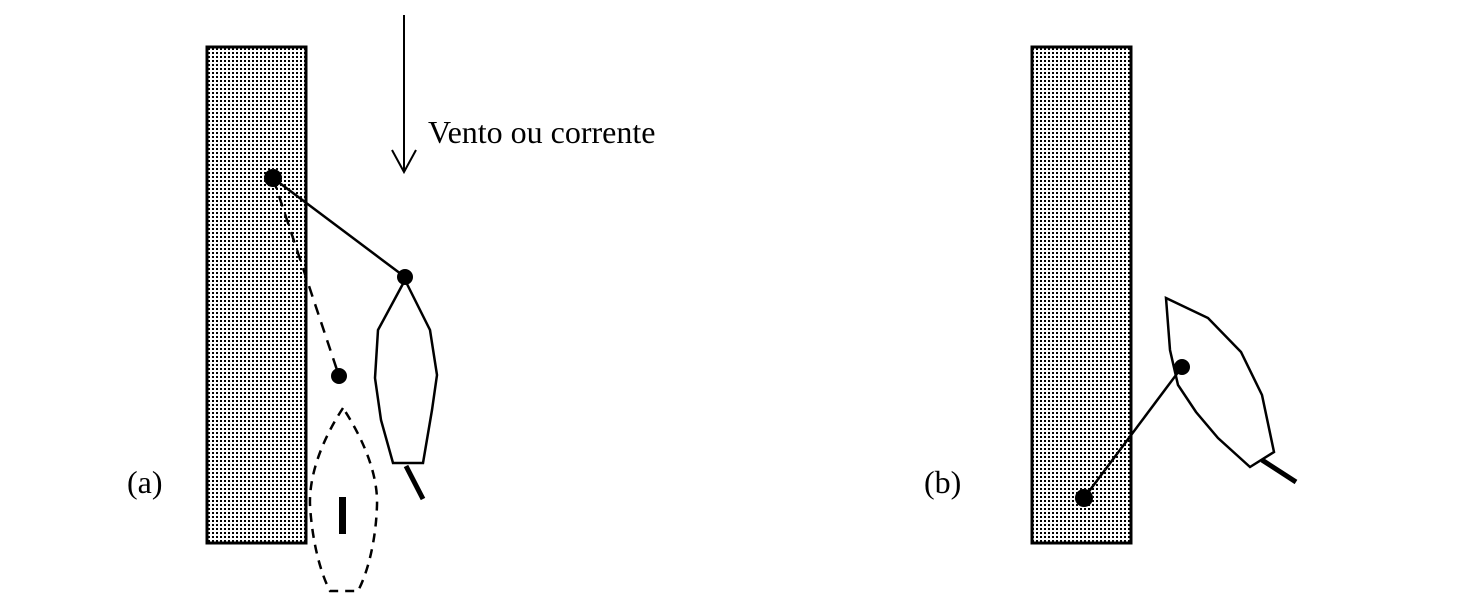  What do you see at coordinates (273, 178) in the screenshot?
I see `bollard-point-a` at bounding box center [273, 178].